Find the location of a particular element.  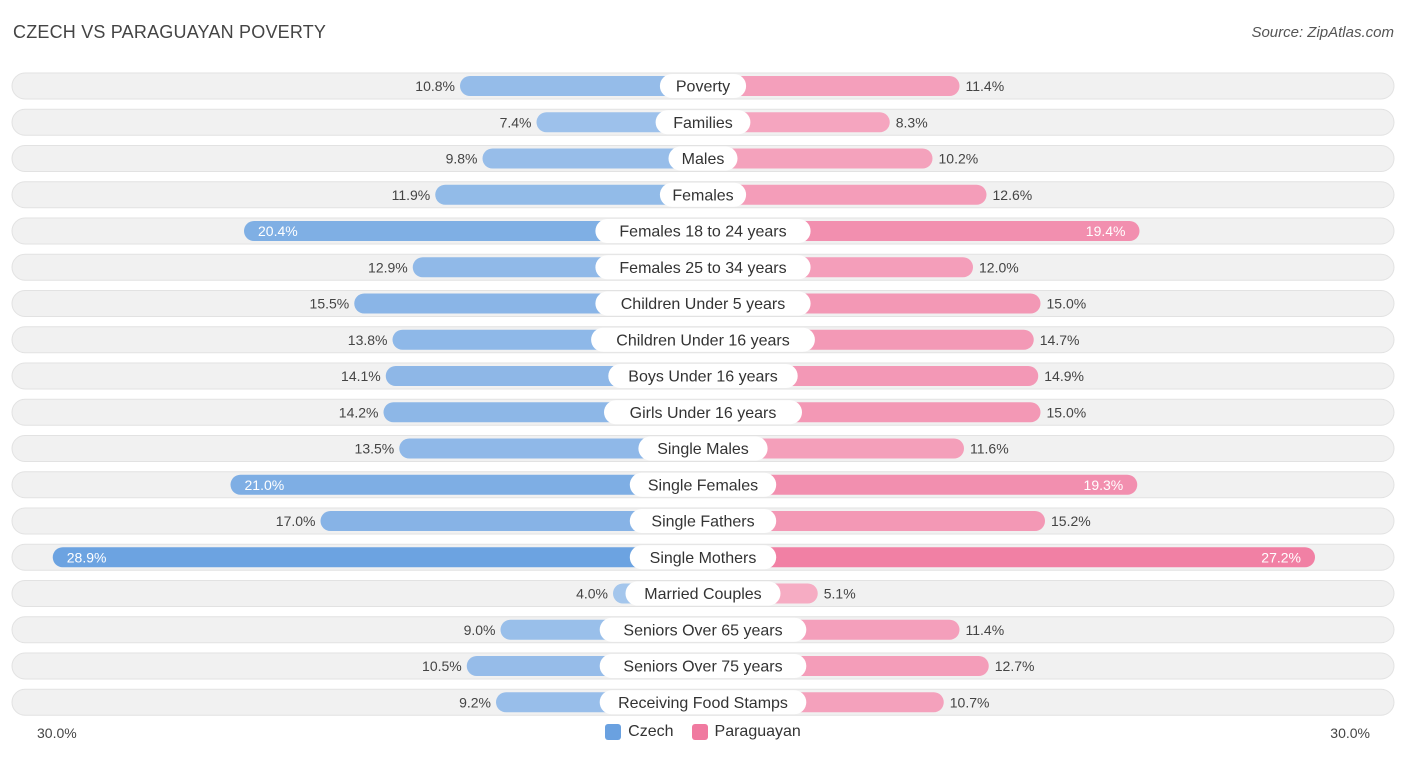

value-label-czech: 12.9% is located at coordinates (388, 267).